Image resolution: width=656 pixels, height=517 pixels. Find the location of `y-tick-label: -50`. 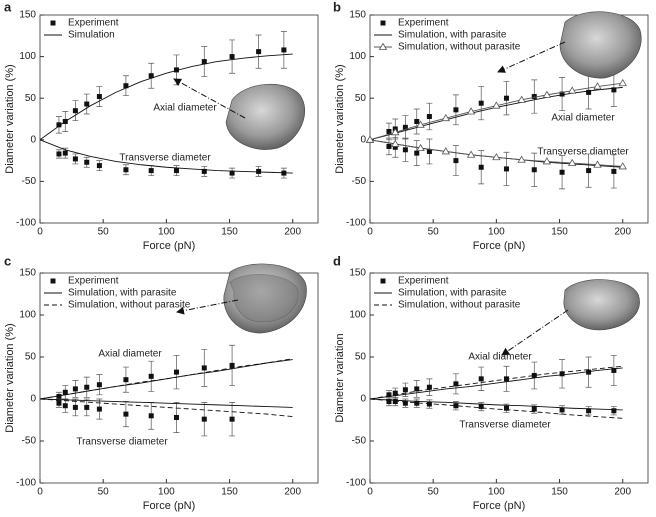

y-tick-label: -50 is located at coordinates (359, 181).